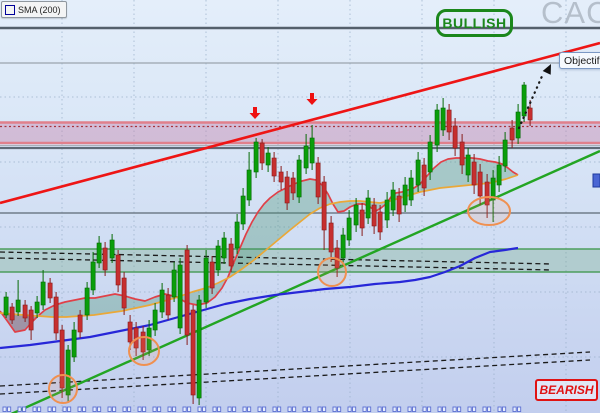 The height and width of the screenshot is (413, 600). I want to click on indicator-legend-chip: SMA (200), so click(34, 9).